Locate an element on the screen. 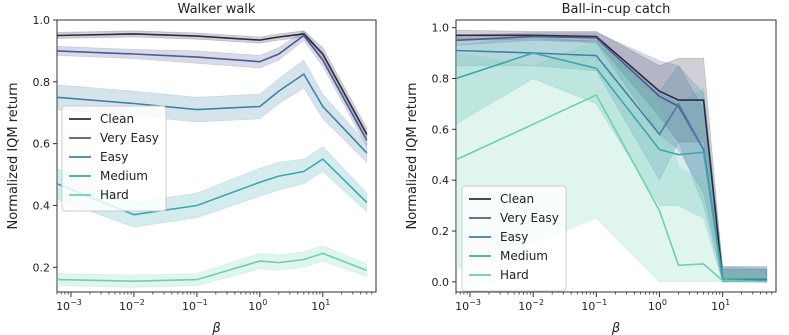  chart-title: Ball-in-cup catch is located at coordinates (616, 9).